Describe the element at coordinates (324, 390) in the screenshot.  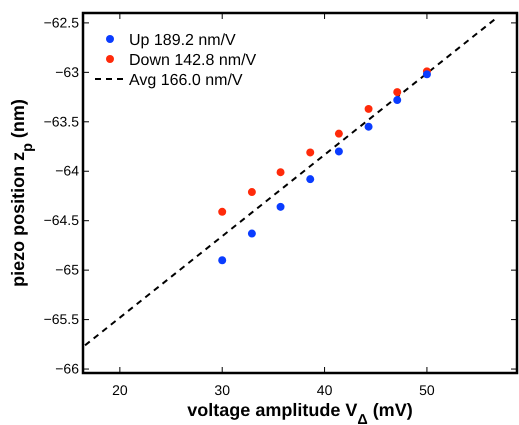
I see `x-tick-label: 40` at that location.